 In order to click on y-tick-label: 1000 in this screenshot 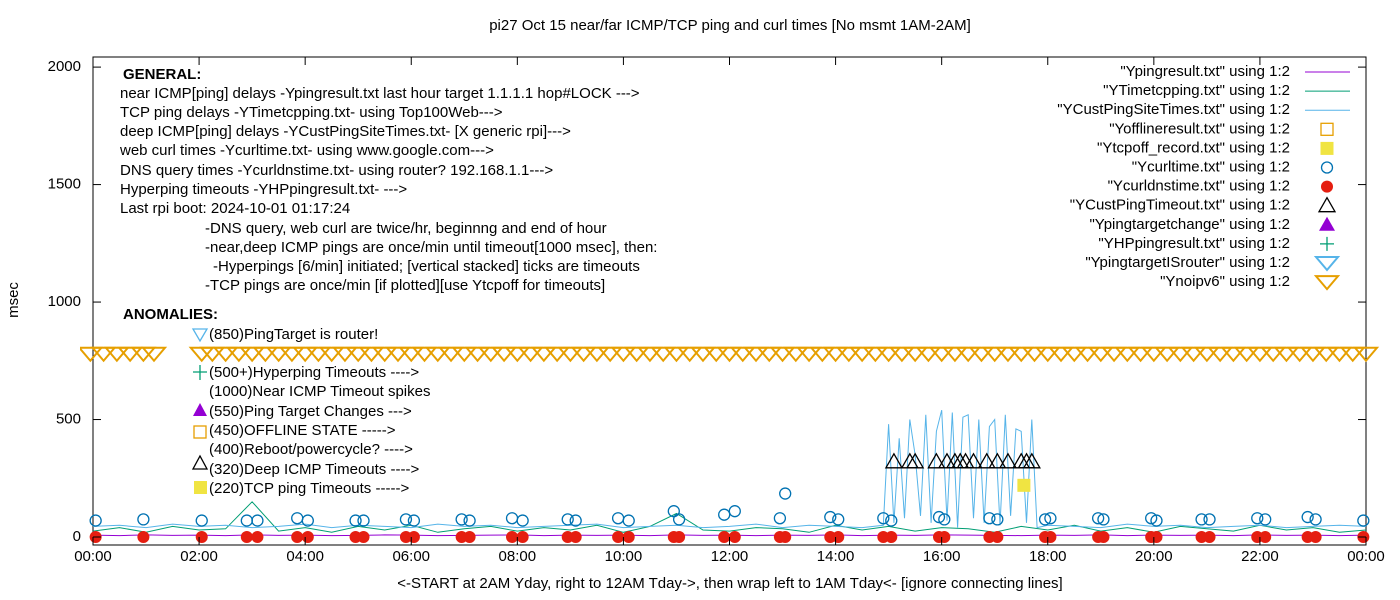, I will do `click(64, 301)`.